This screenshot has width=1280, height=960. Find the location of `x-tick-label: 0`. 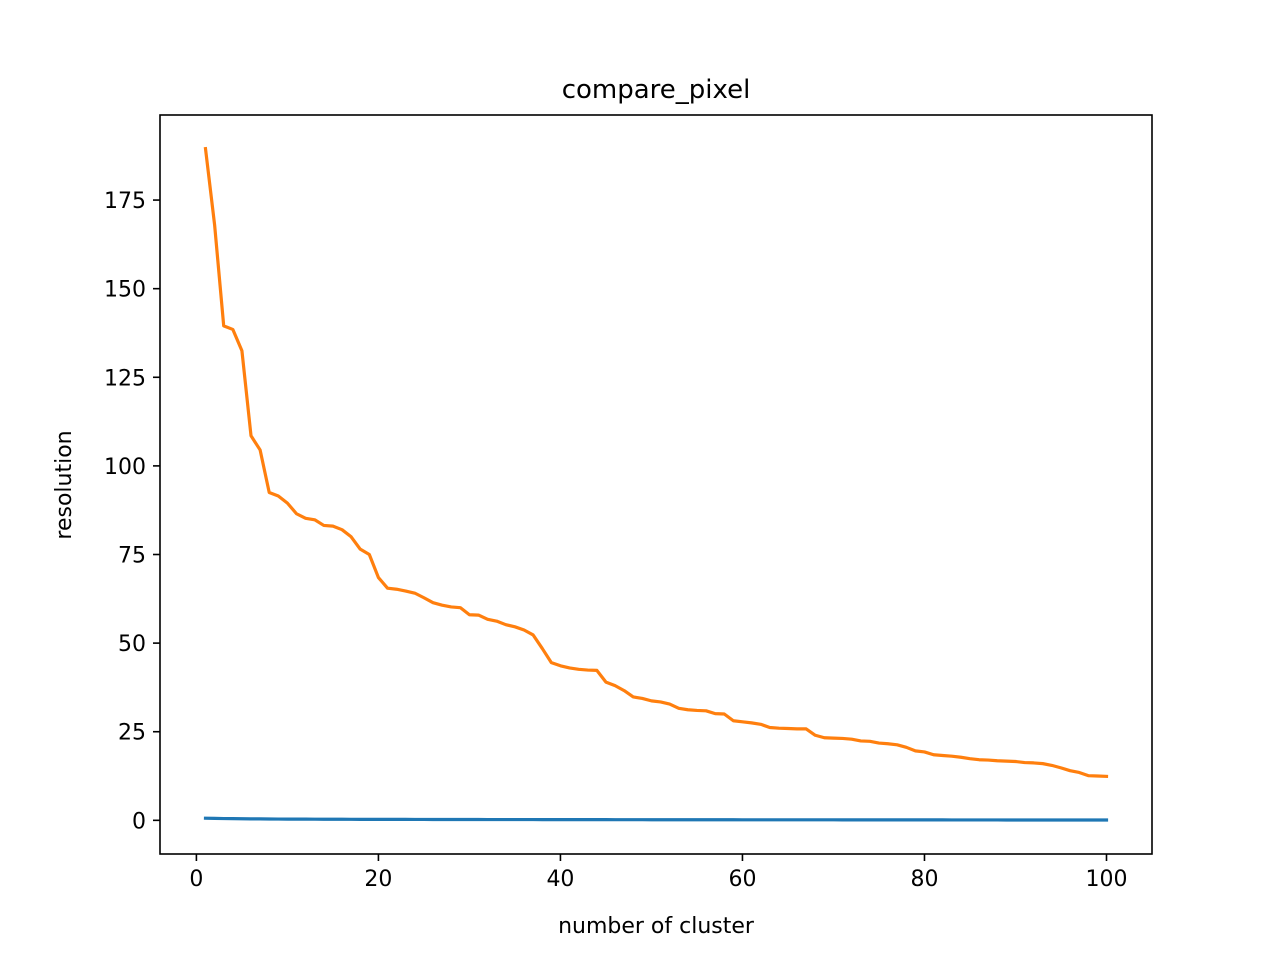

x-tick-label: 0 is located at coordinates (196, 879).